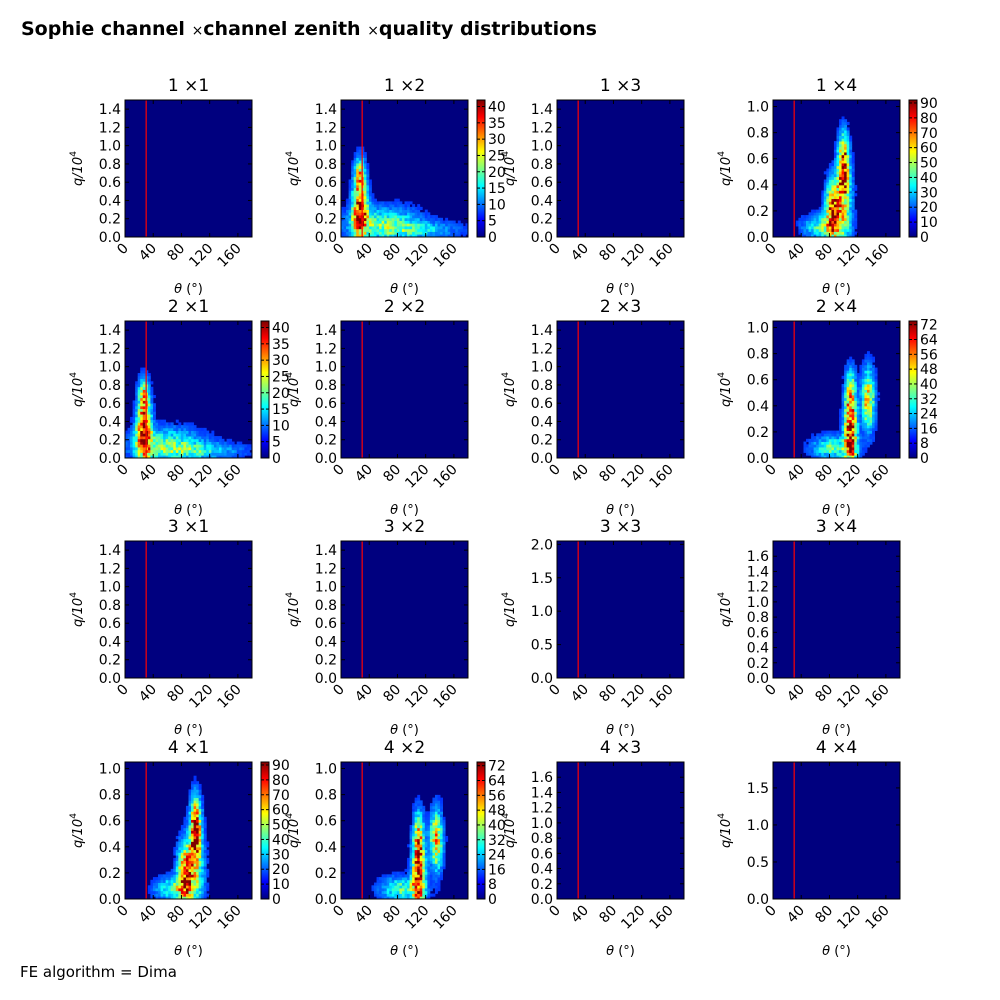  What do you see at coordinates (373, 31) in the screenshot?
I see `title-sep-2: ×` at bounding box center [373, 31].